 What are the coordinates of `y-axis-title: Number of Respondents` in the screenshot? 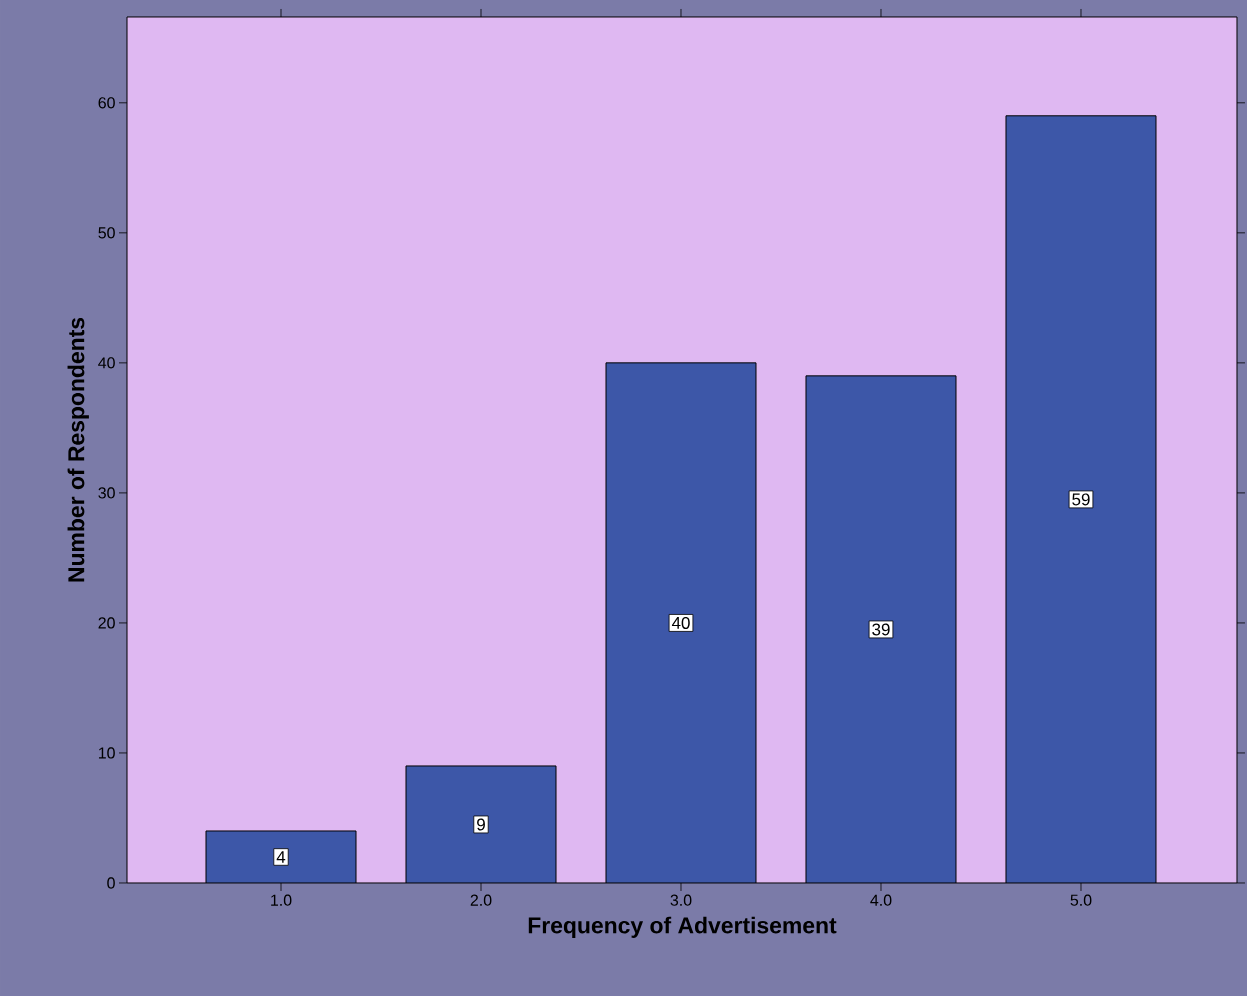 It's located at (78, 449).